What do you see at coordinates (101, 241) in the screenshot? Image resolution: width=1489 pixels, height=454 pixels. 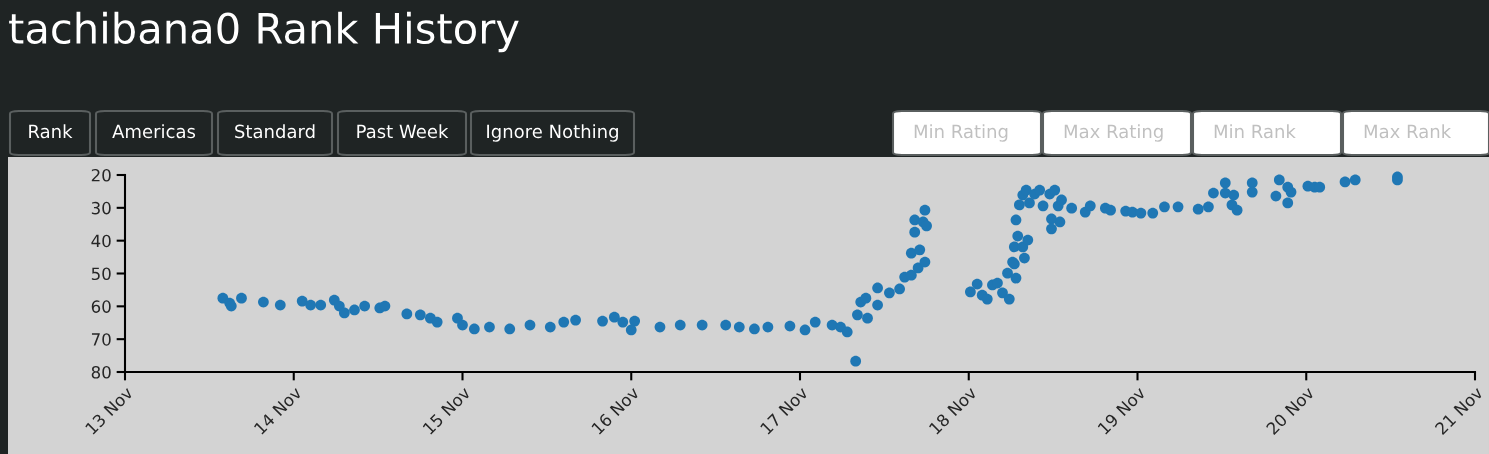 I see `y-tick-label: 40` at bounding box center [101, 241].